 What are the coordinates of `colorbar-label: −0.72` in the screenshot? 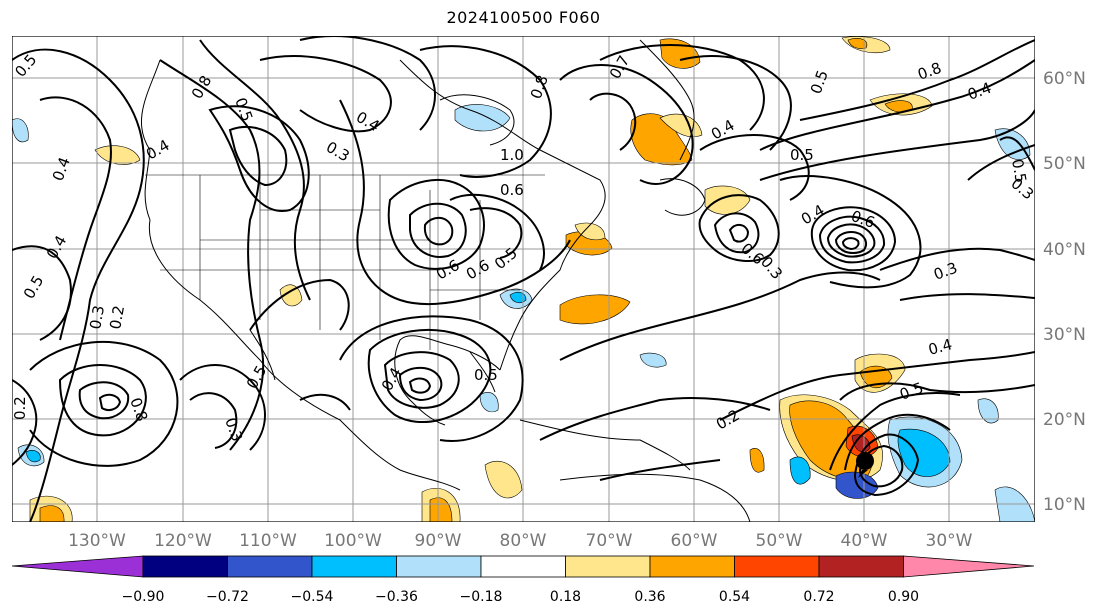 It's located at (227, 597).